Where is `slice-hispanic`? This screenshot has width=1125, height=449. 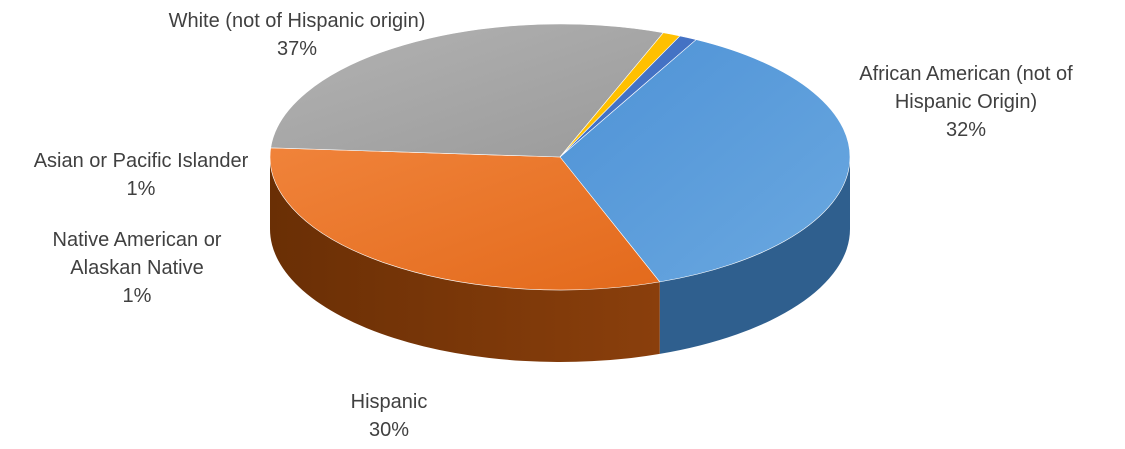
slice-hispanic is located at coordinates (467, 90).